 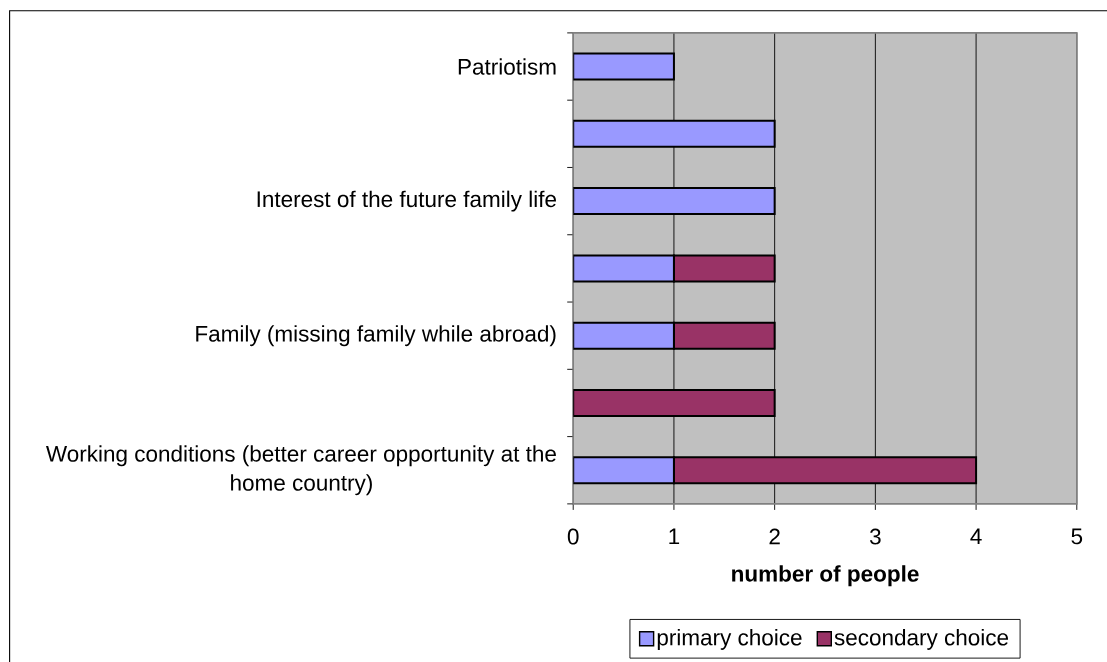 What do you see at coordinates (300, 470) in the screenshot?
I see `y-tick-label: Working conditions (better career opportunity at the home country)` at bounding box center [300, 470].